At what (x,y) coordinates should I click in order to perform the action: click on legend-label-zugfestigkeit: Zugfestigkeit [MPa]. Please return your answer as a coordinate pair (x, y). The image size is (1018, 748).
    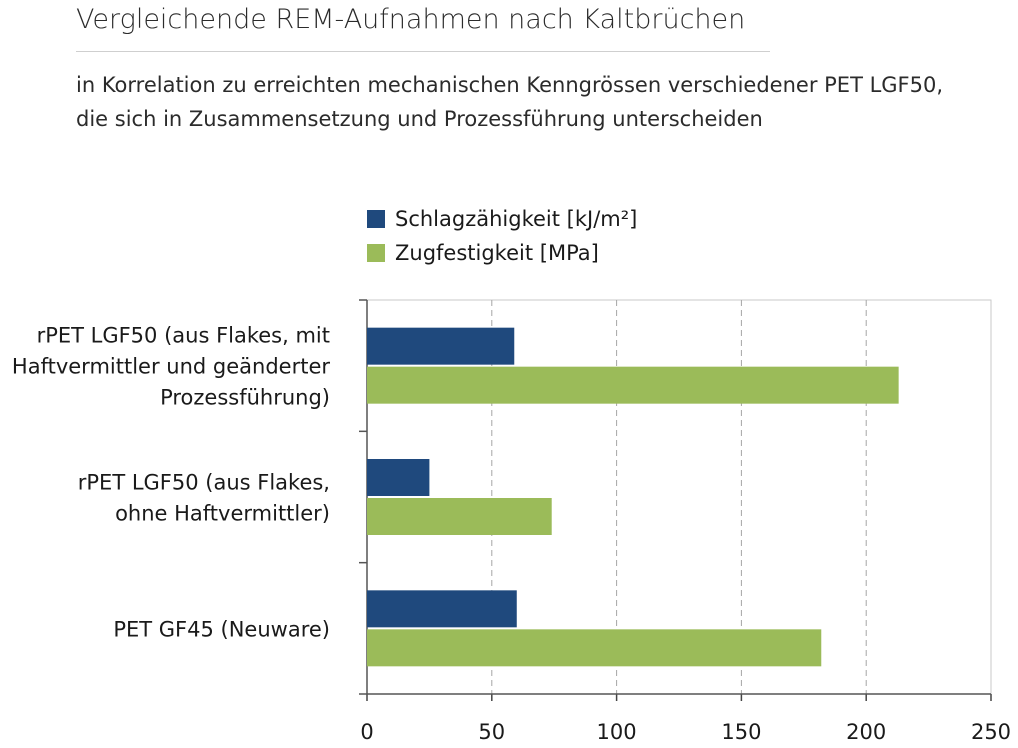
    Looking at the image, I should click on (497, 253).